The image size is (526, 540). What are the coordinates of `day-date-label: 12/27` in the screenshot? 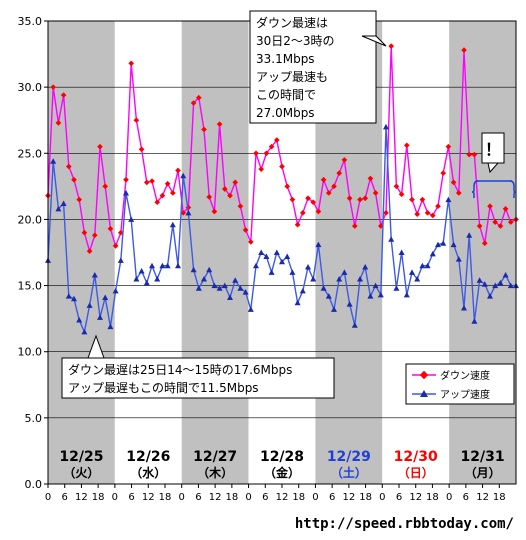 It's located at (215, 457).